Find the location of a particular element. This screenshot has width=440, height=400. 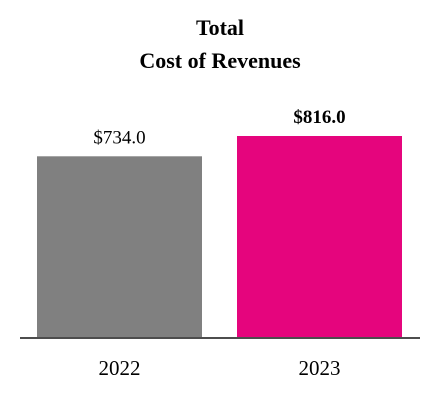

value-label-2022: $734.0 is located at coordinates (119, 137).